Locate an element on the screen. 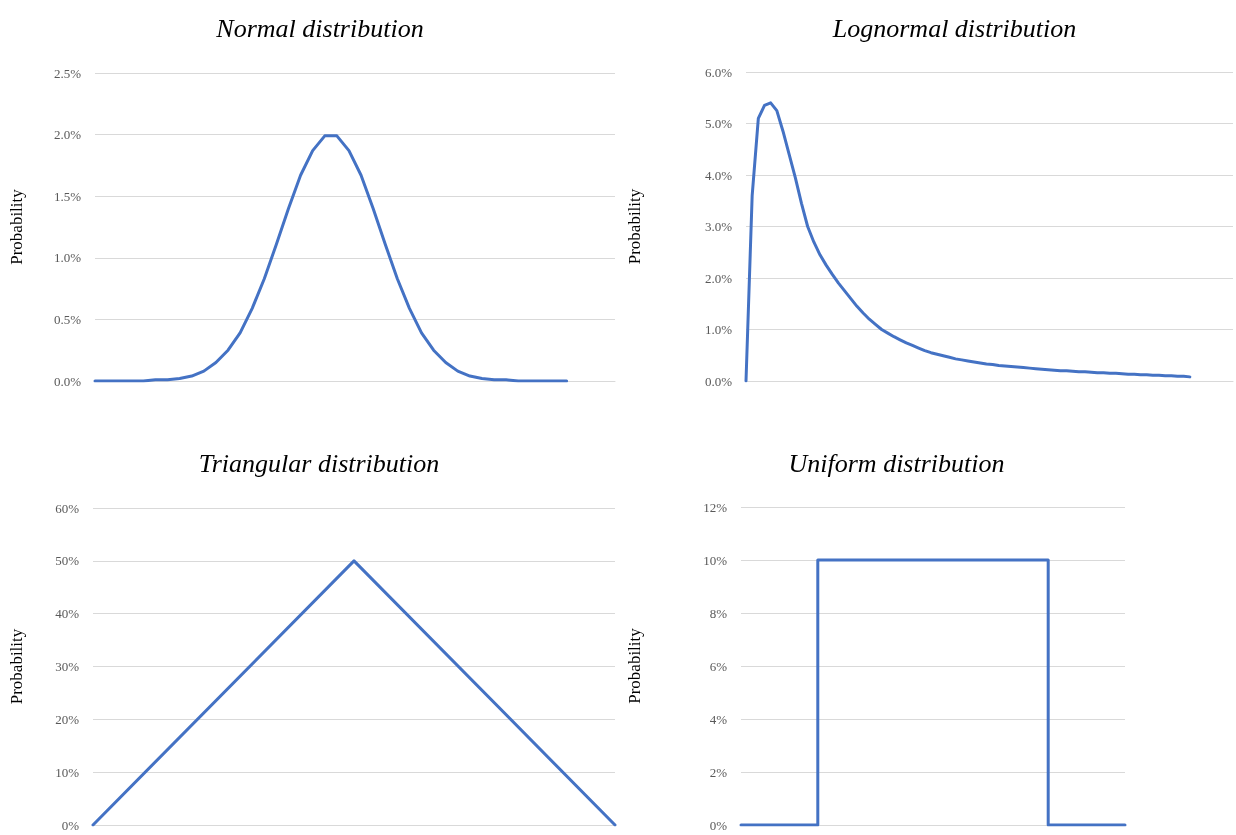 The width and height of the screenshot is (1236, 835). y-tick-label: 2.5% is located at coordinates (67, 73).